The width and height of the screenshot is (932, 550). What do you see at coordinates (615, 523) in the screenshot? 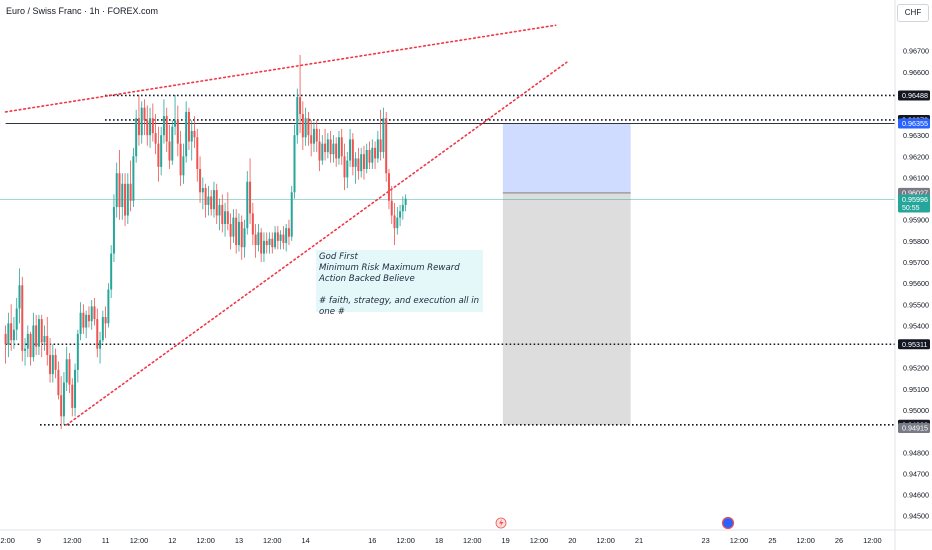
I see `event-icons` at bounding box center [615, 523].